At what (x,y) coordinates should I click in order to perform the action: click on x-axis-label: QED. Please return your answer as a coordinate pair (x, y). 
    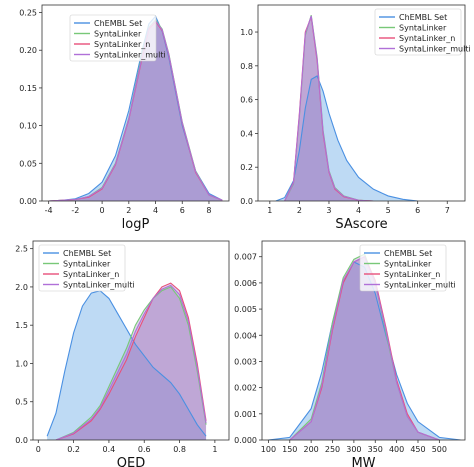
    Looking at the image, I should click on (131, 461).